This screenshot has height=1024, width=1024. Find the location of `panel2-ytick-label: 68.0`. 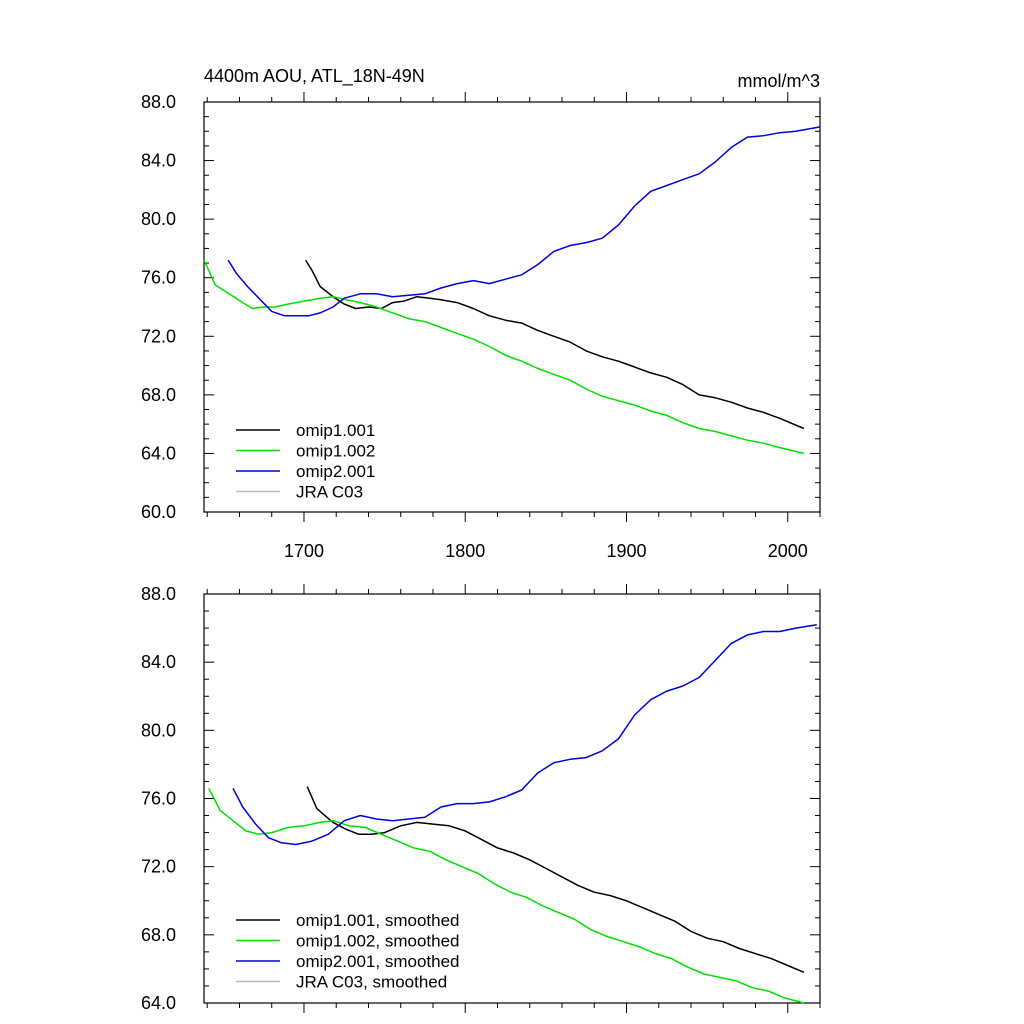

panel2-ytick-label: 68.0 is located at coordinates (158, 935).